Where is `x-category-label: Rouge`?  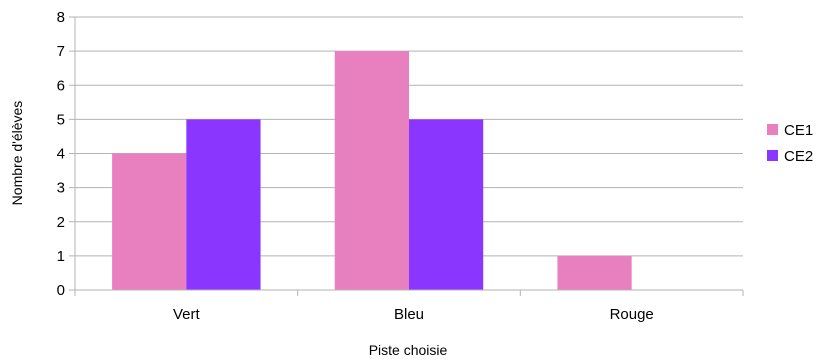
x-category-label: Rouge is located at coordinates (632, 314).